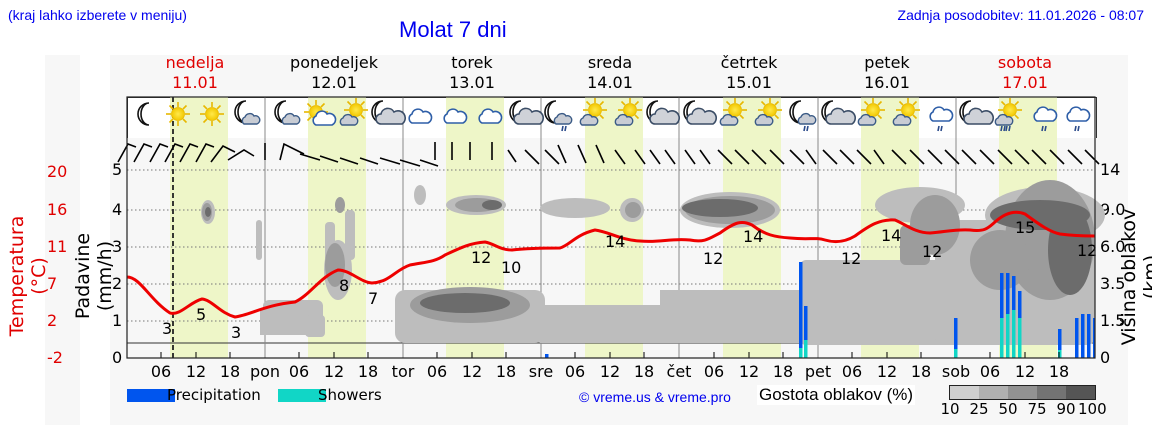  Describe the element at coordinates (950, 409) in the screenshot. I see `density-tick: 10` at that location.